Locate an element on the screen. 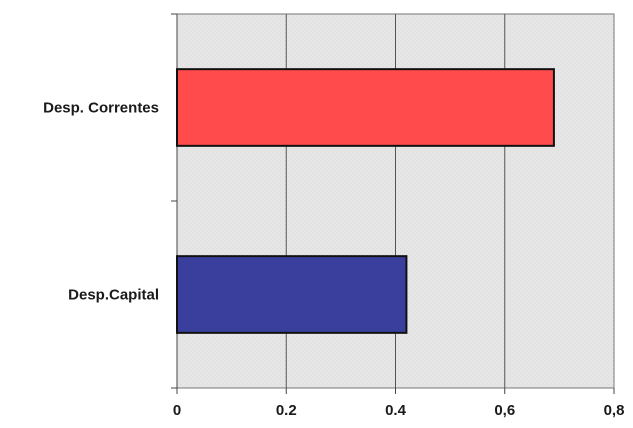 The image size is (633, 428). x-tick-labels: 0 0.2 0.4 0,6 0,8 is located at coordinates (399, 410).